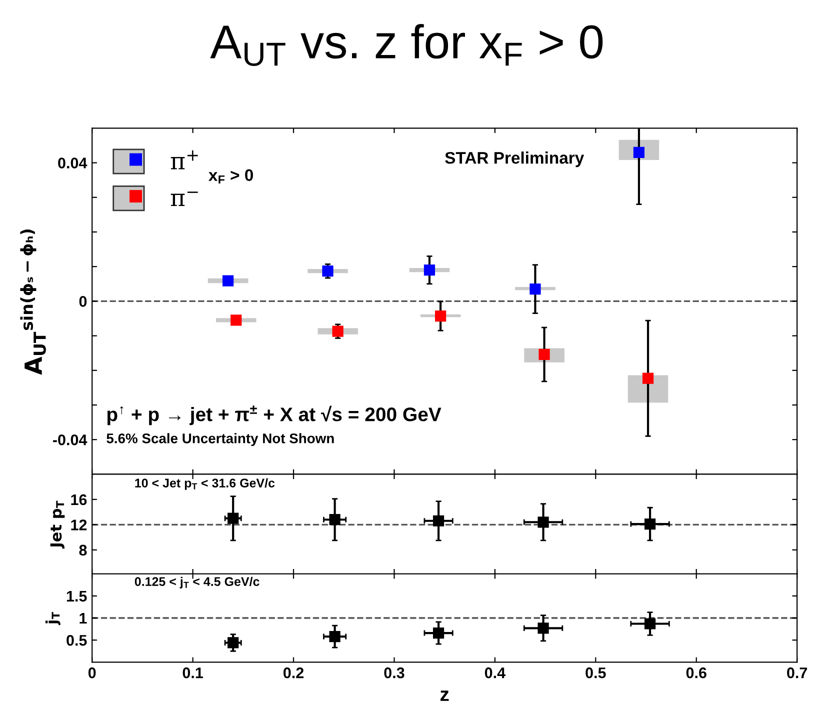 The width and height of the screenshot is (815, 712). What do you see at coordinates (70, 440) in the screenshot?
I see `y-tick-label: -0.04` at bounding box center [70, 440].